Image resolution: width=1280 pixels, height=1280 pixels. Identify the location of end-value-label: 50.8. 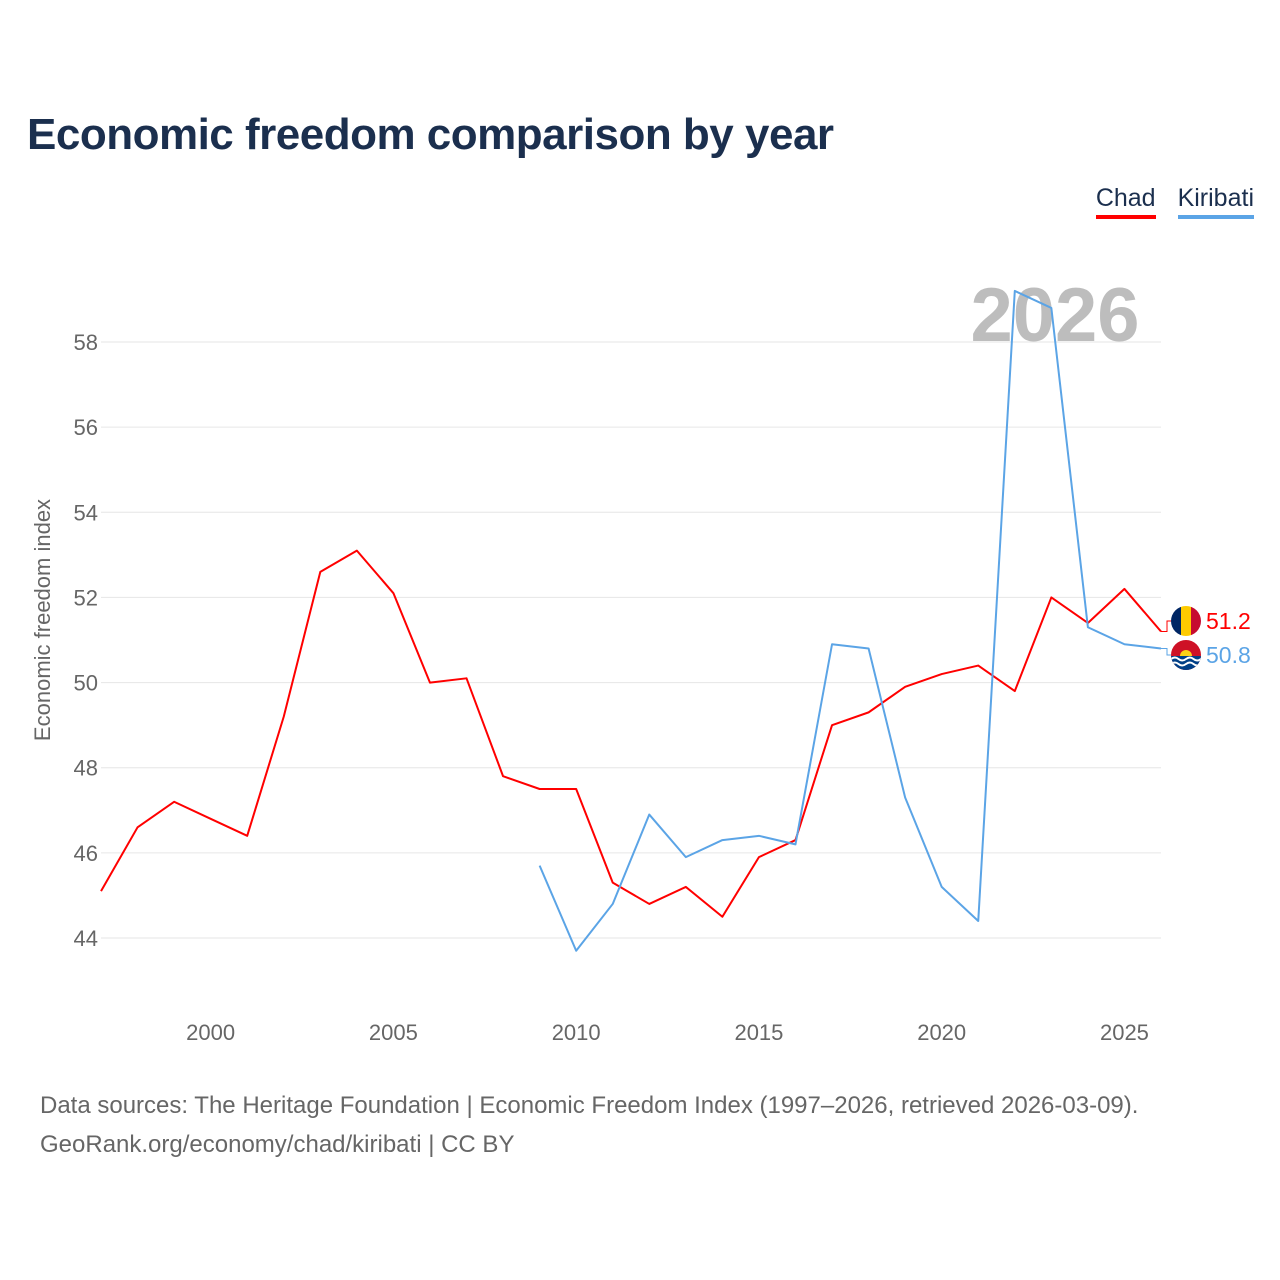
(1228, 655).